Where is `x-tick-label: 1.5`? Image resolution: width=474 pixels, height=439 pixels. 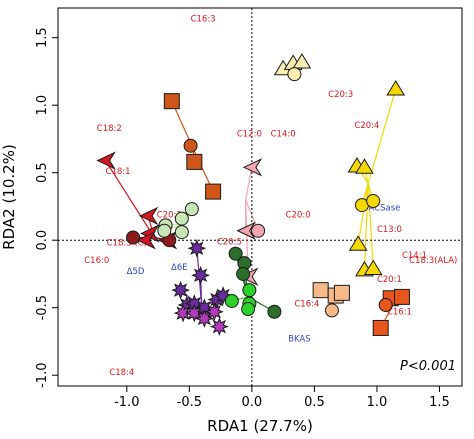 x-tick-label: 1.5 is located at coordinates (439, 402).